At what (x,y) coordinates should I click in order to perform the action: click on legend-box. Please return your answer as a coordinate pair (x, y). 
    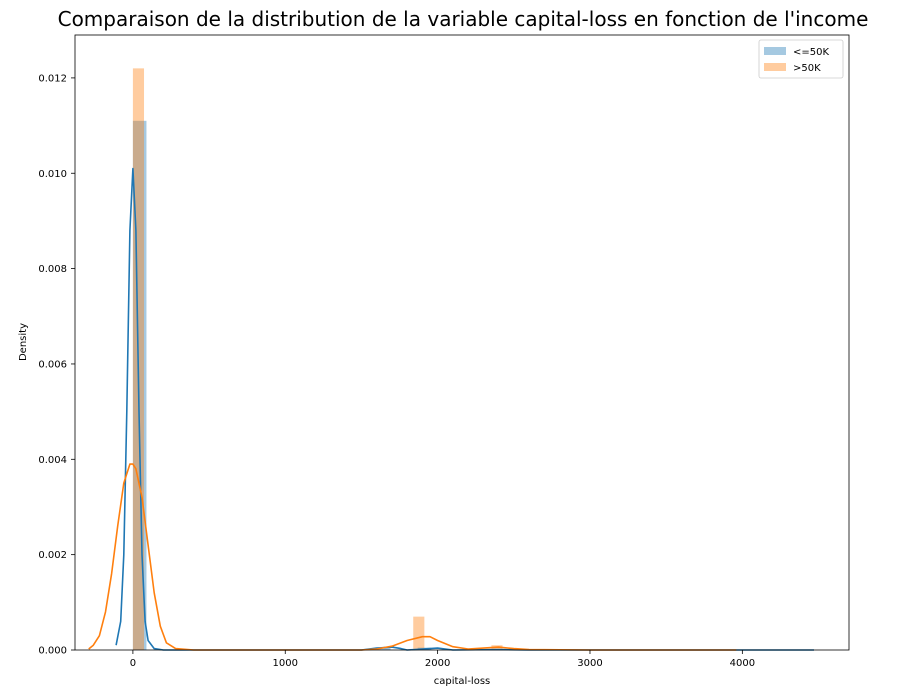
    Looking at the image, I should click on (801, 59).